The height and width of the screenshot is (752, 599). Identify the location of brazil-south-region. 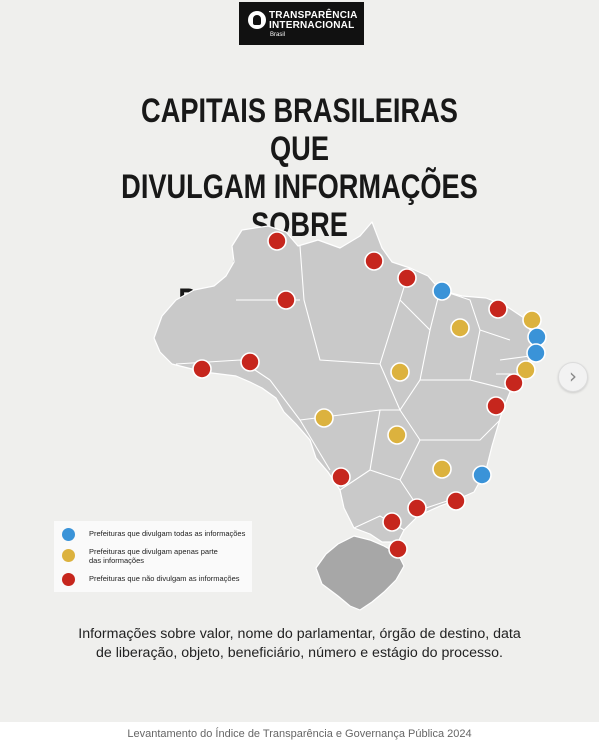
(360, 573).